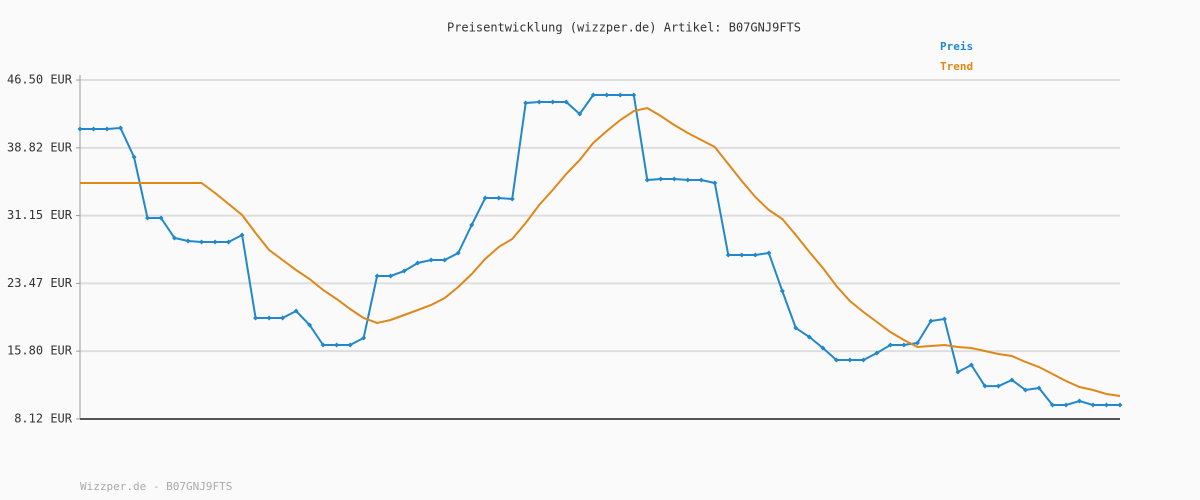  What do you see at coordinates (43, 419) in the screenshot?
I see `y-tick-label: 8.12 EUR` at bounding box center [43, 419].